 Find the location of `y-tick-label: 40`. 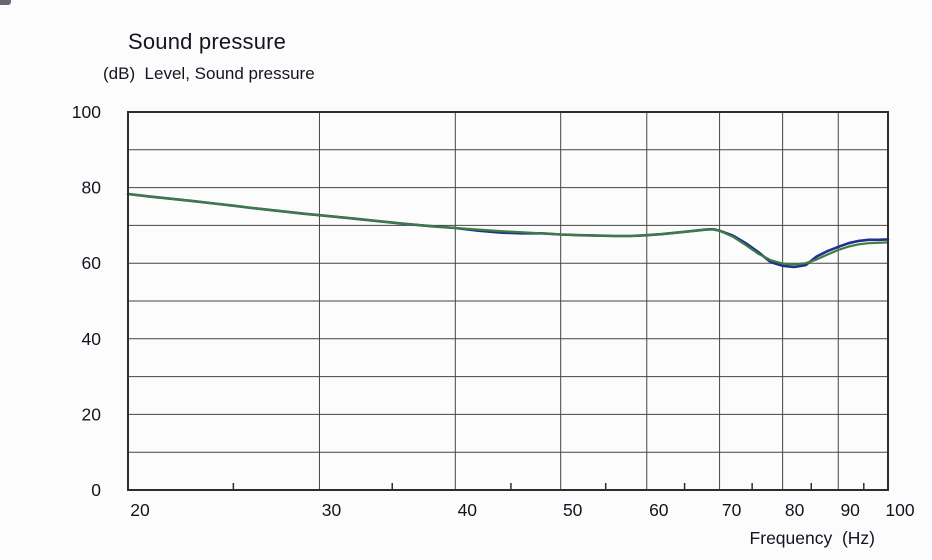

y-tick-label: 40 is located at coordinates (92, 339).